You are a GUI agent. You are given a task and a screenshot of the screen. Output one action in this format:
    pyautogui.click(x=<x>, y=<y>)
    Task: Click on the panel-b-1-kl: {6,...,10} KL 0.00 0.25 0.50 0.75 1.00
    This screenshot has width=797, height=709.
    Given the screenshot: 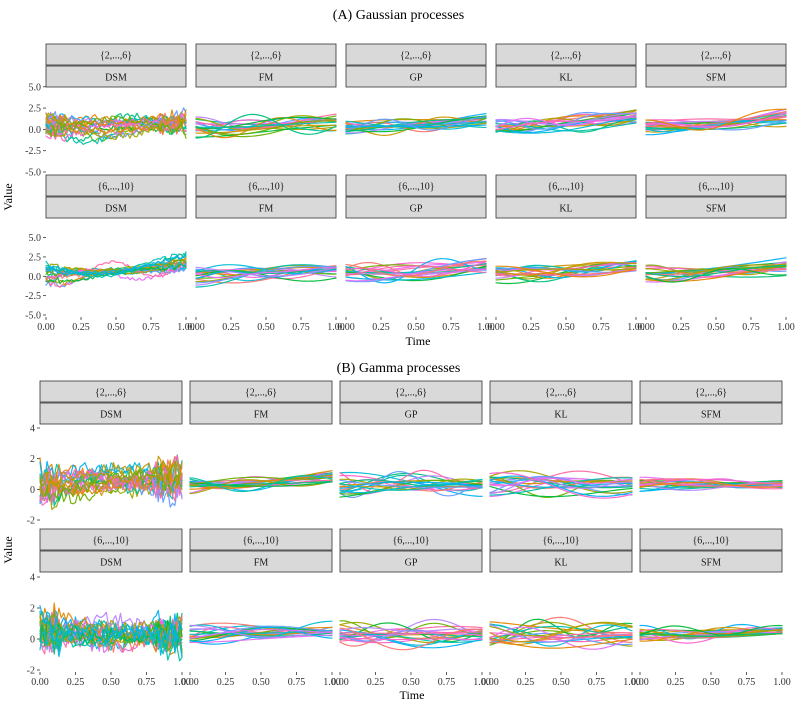 What is the action you would take?
    pyautogui.click(x=561, y=608)
    